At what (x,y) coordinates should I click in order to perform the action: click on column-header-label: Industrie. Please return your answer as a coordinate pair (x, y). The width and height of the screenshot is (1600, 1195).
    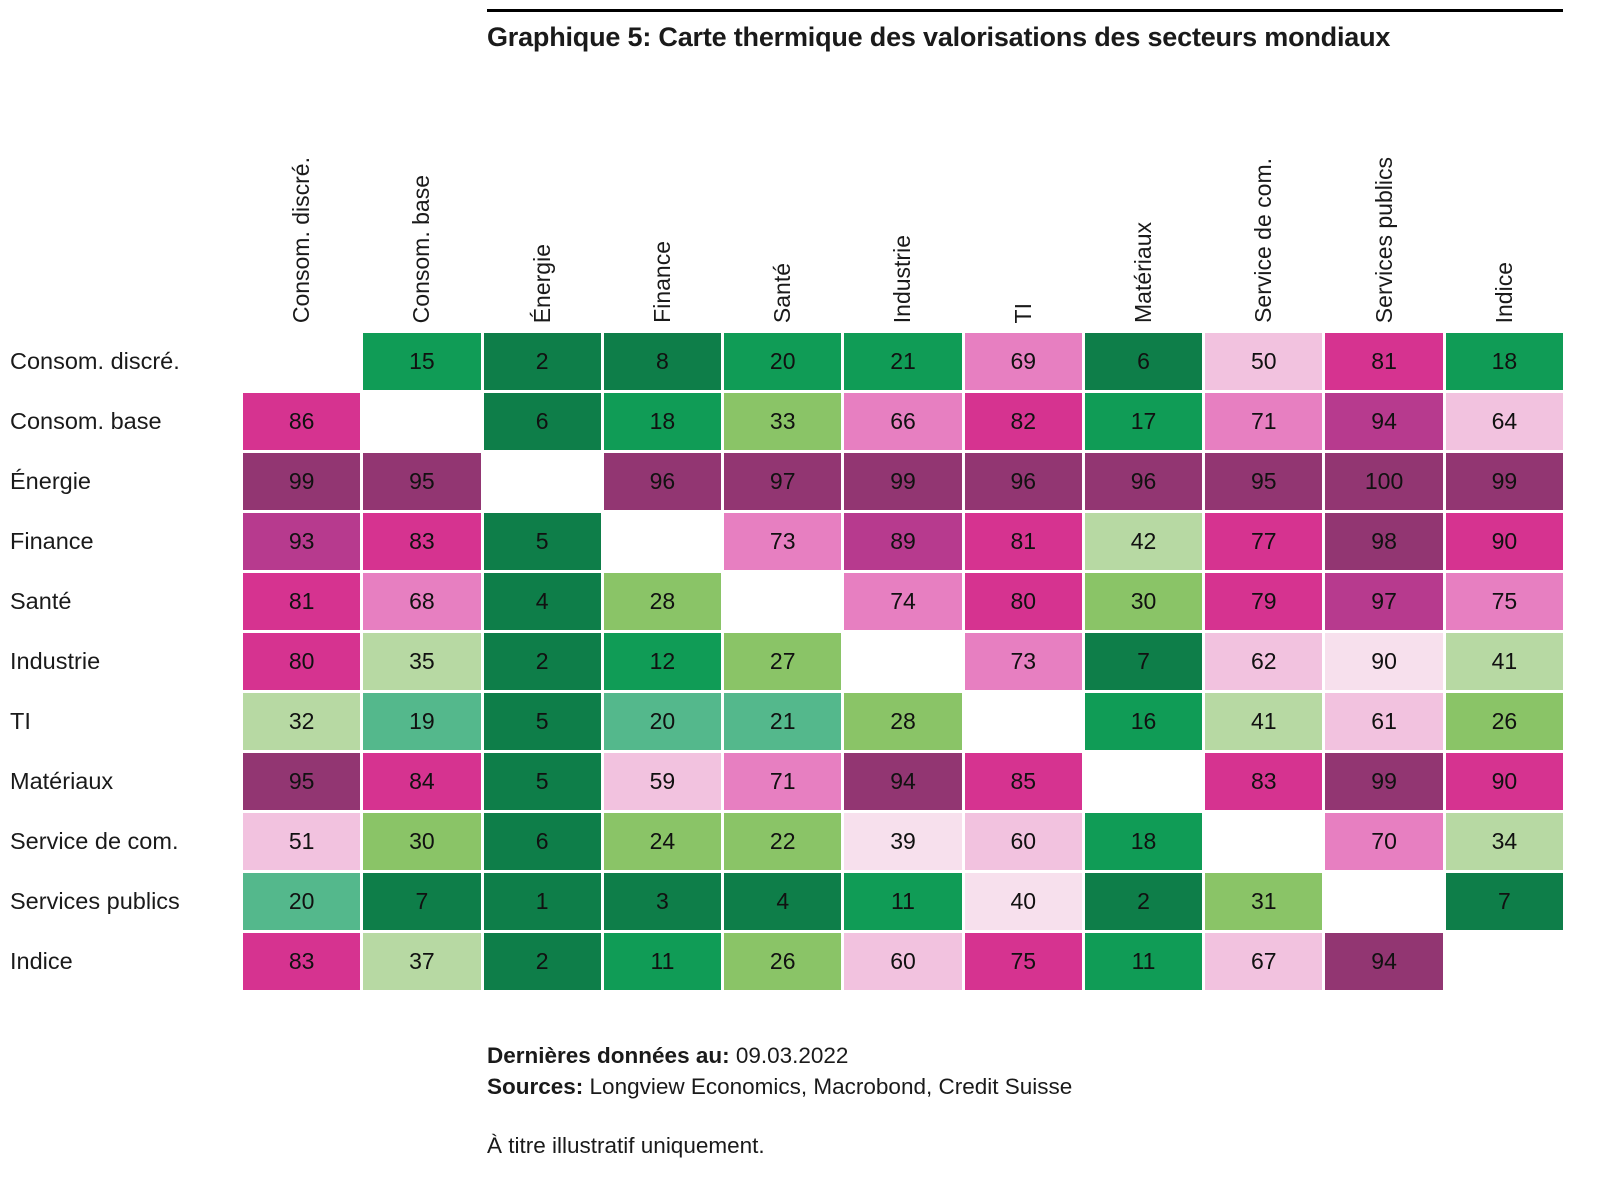
    Looking at the image, I should click on (902, 278).